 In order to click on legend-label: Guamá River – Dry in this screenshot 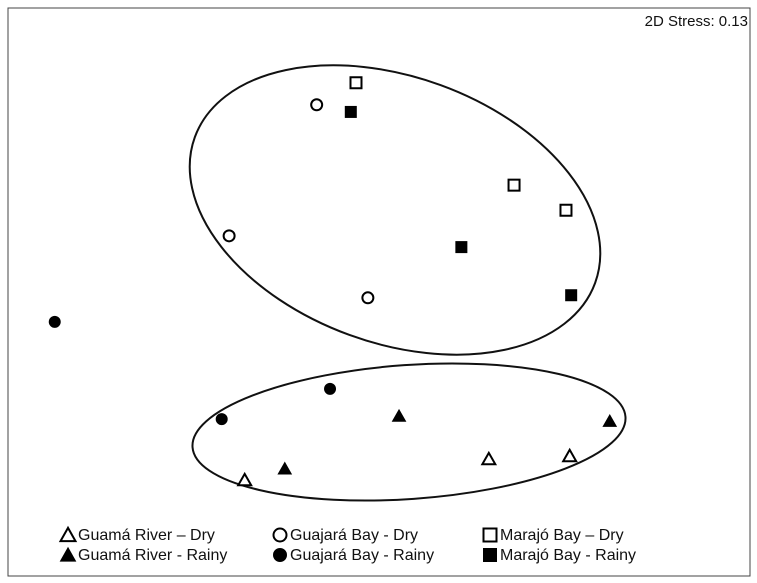, I will do `click(146, 535)`.